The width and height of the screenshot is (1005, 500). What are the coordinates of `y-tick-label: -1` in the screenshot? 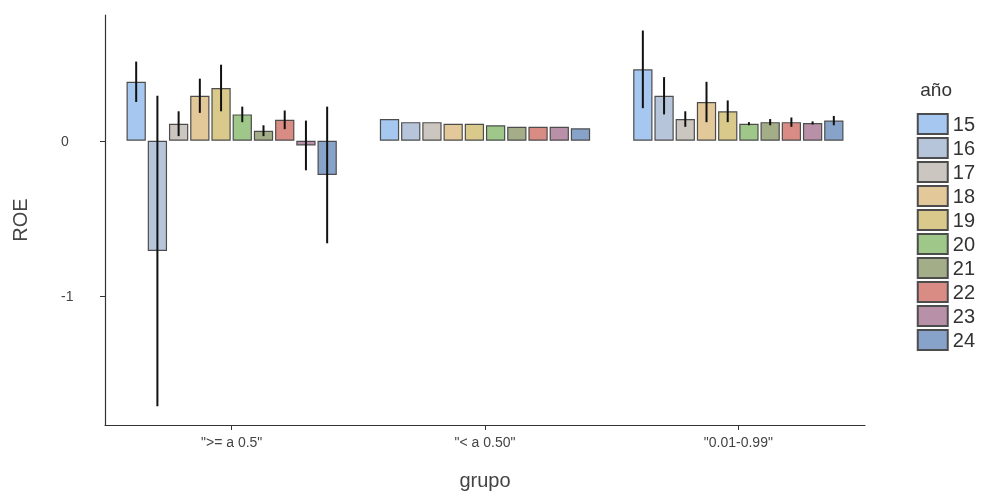 It's located at (67, 296).